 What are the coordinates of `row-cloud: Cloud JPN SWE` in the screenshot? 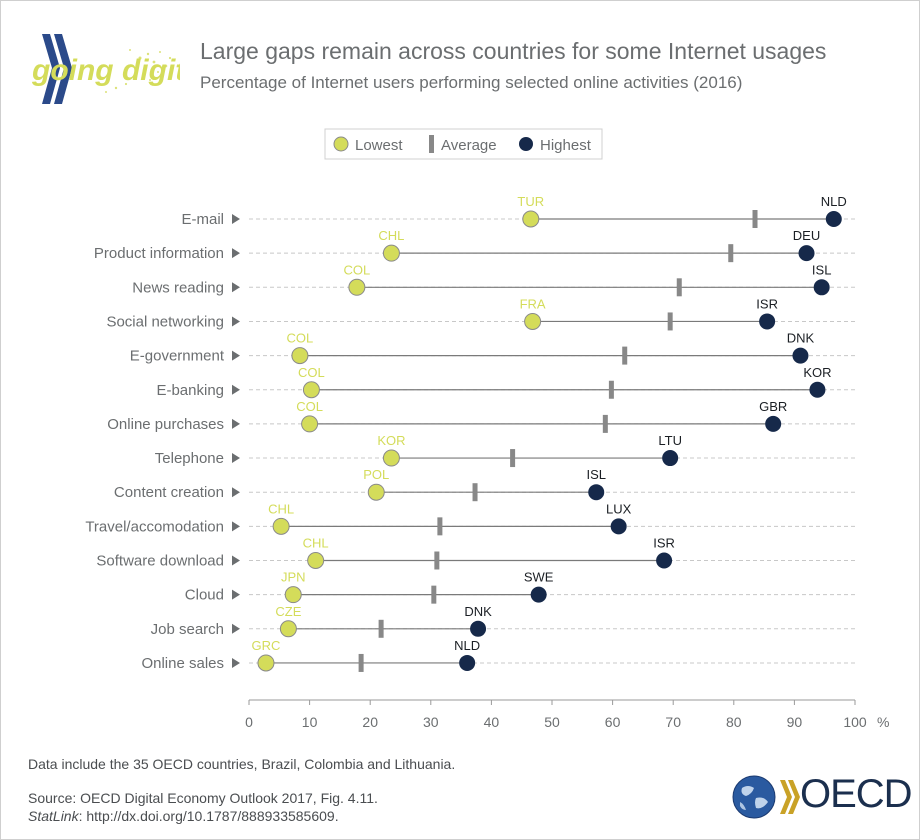 It's located at (520, 587).